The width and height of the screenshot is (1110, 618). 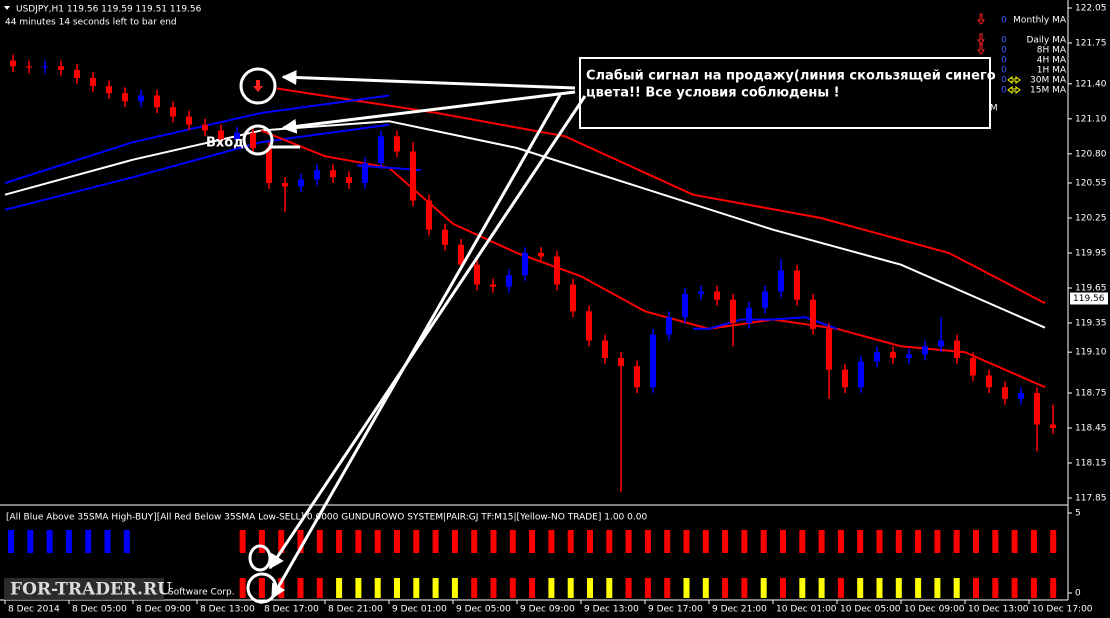 What do you see at coordinates (1091, 499) in the screenshot?
I see `y-tick-label: 117.85` at bounding box center [1091, 499].